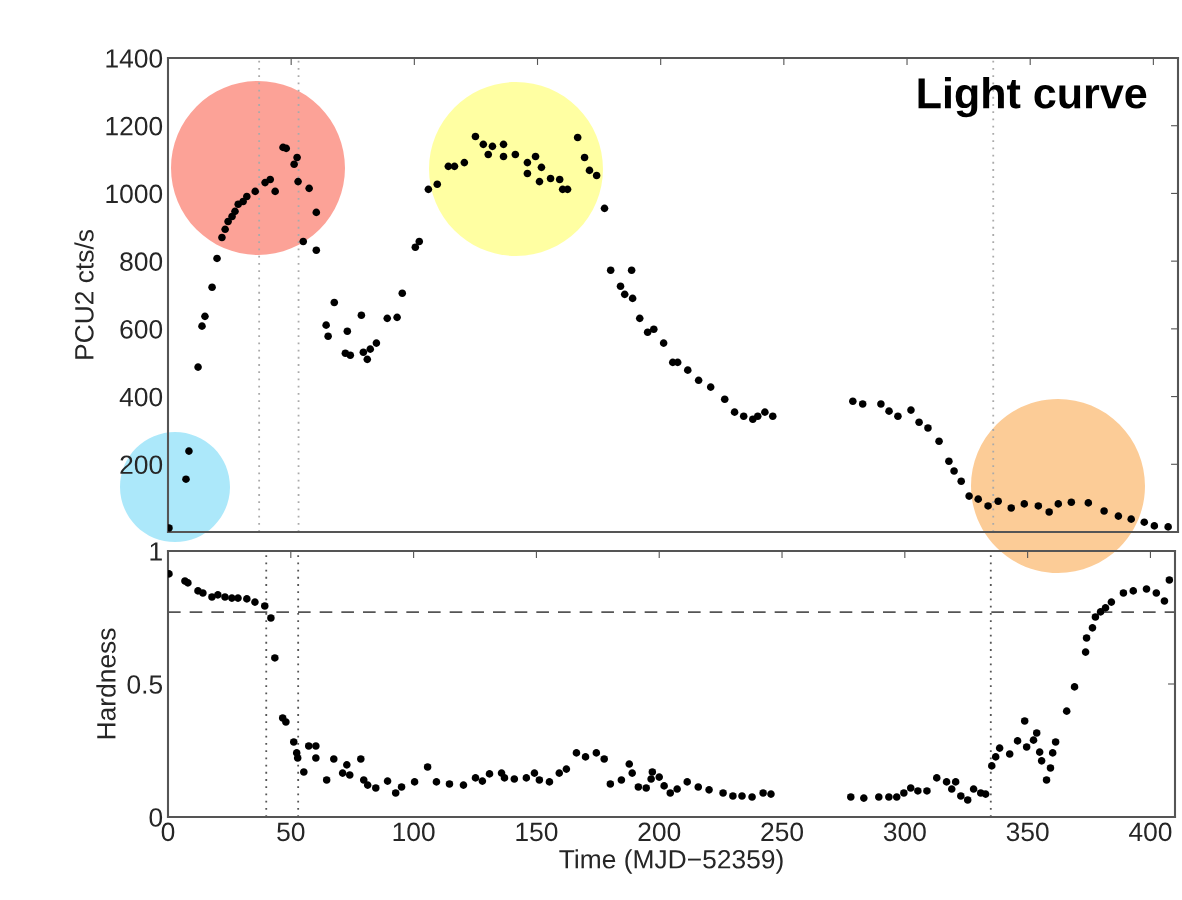 Image resolution: width=1182 pixels, height=900 pixels. Describe the element at coordinates (134, 58) in the screenshot. I see `y-tick-label: 1400` at that location.